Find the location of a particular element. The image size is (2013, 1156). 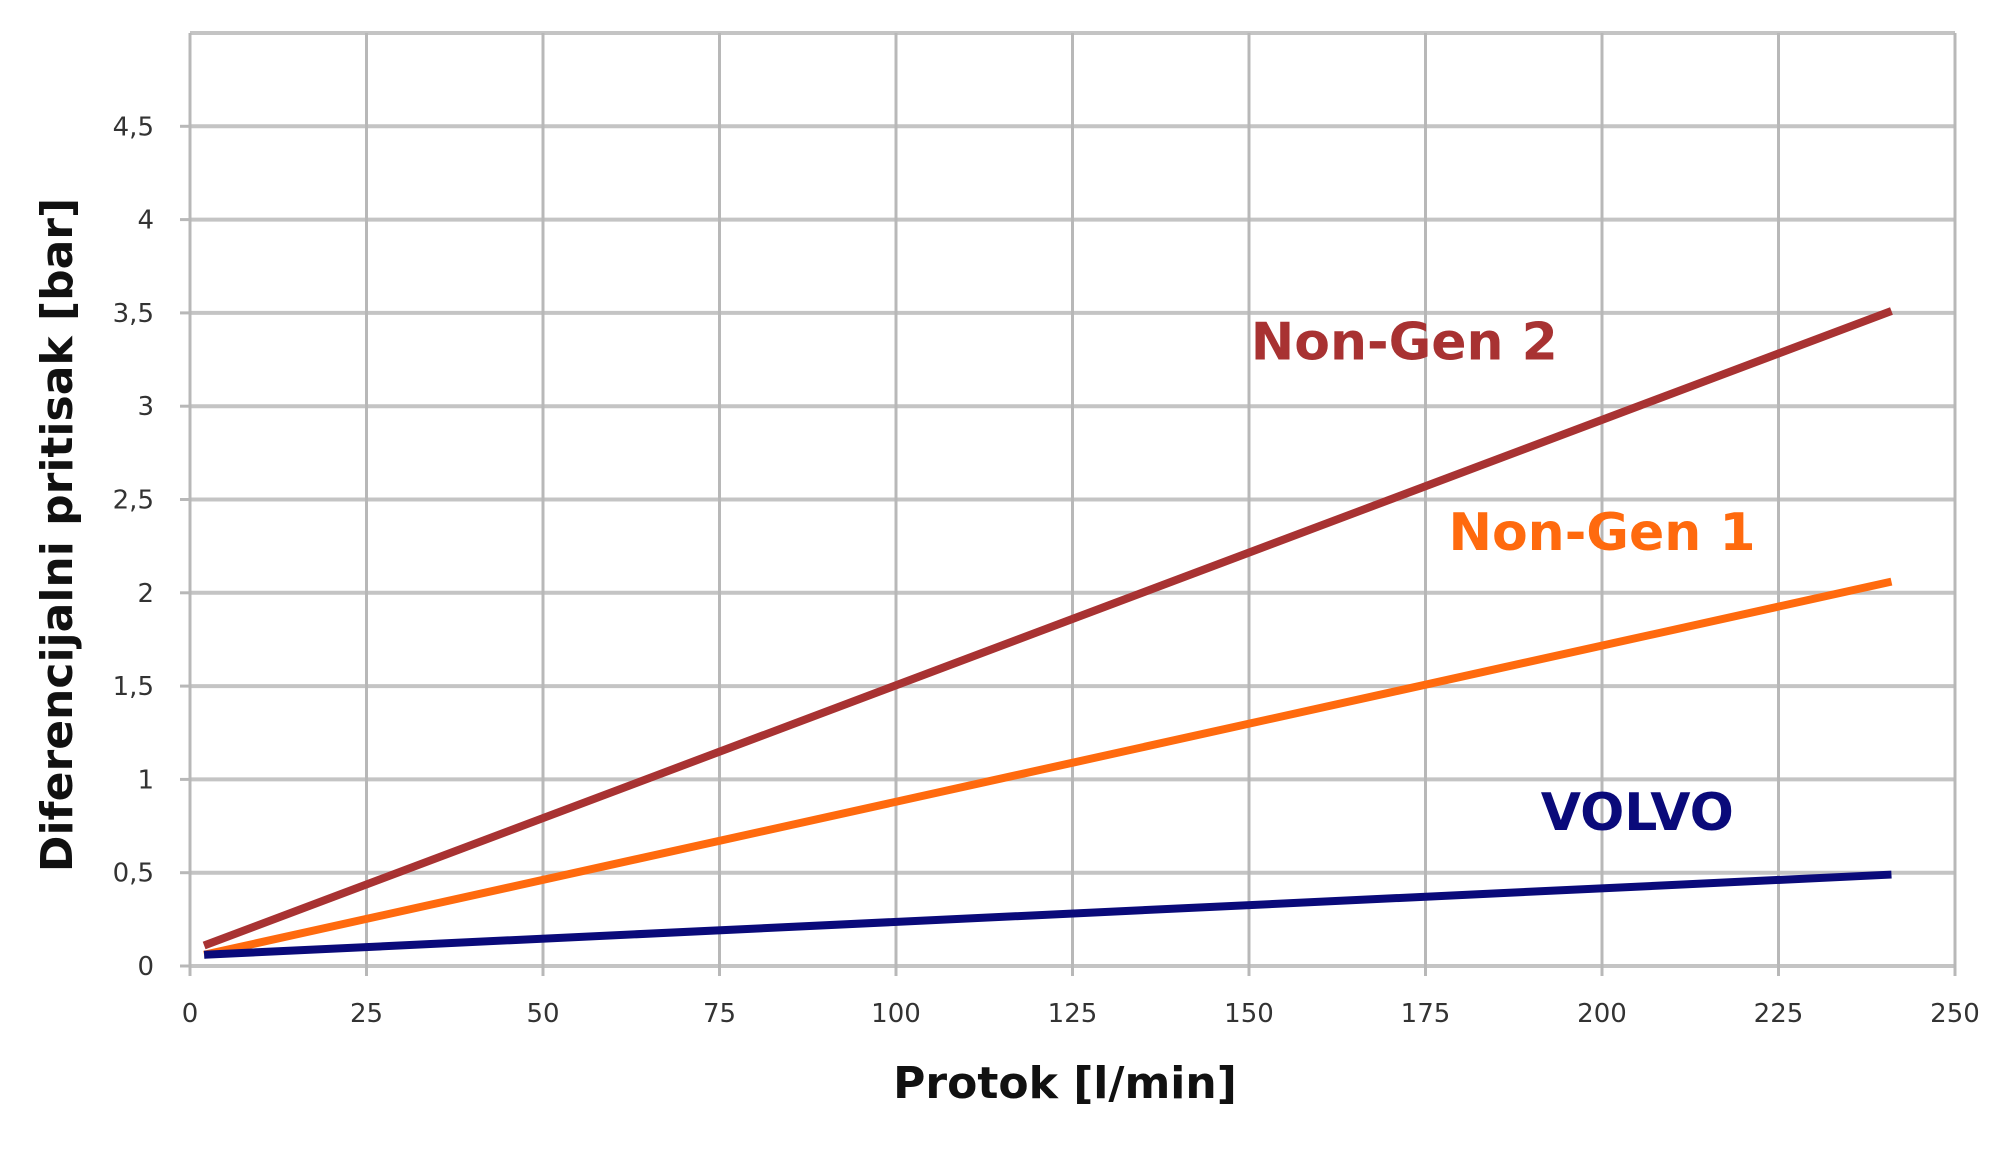

x-tick-label: 50 is located at coordinates (542, 1014).